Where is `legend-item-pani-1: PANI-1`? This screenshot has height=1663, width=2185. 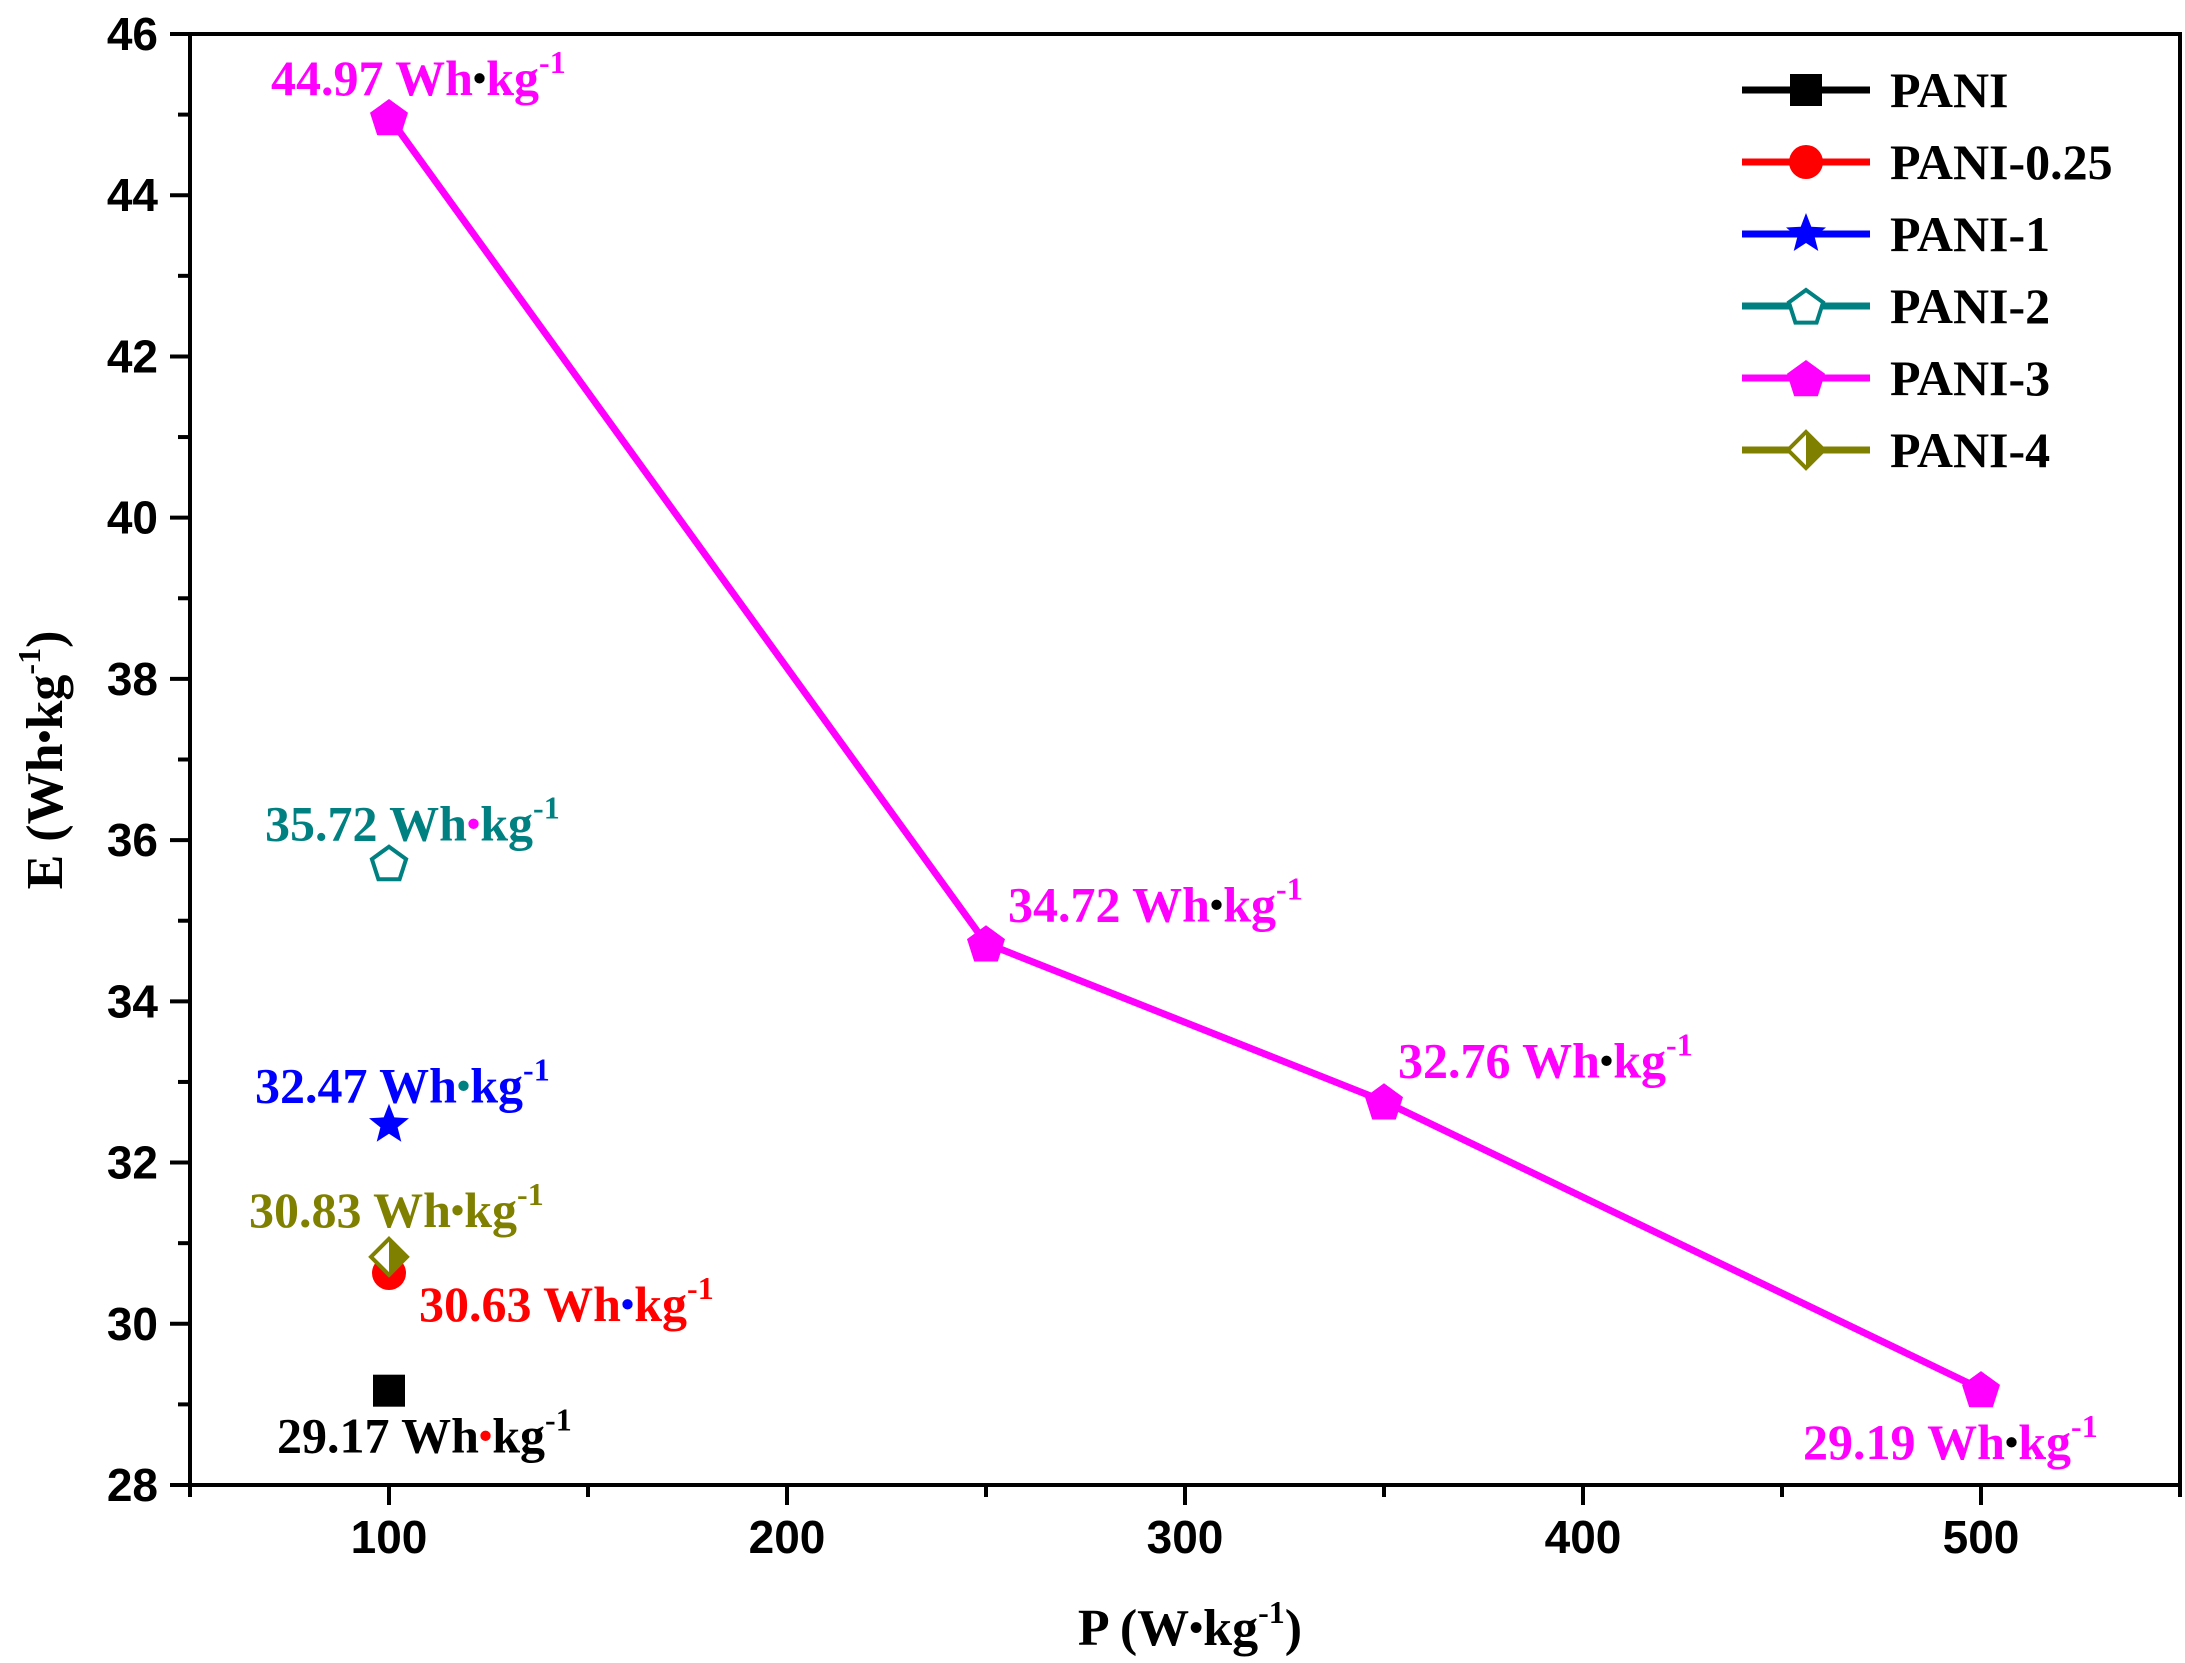
legend-item-pani-1: PANI-1 is located at coordinates (1896, 234).